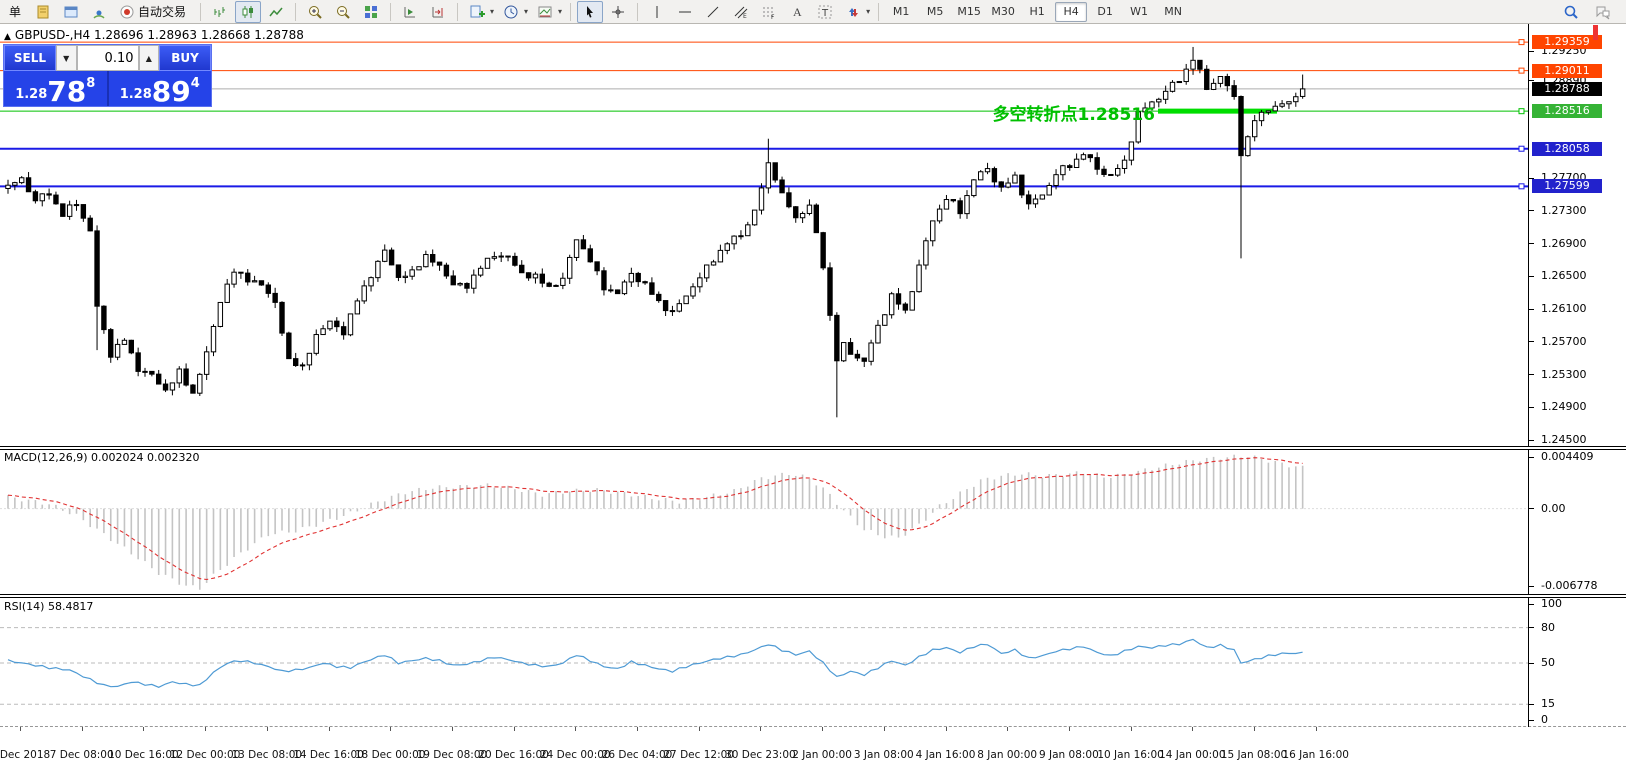 Image resolution: width=1626 pixels, height=770 pixels. Describe the element at coordinates (1254, 755) in the screenshot. I see `time-label: 15 Jan 08:00` at that location.